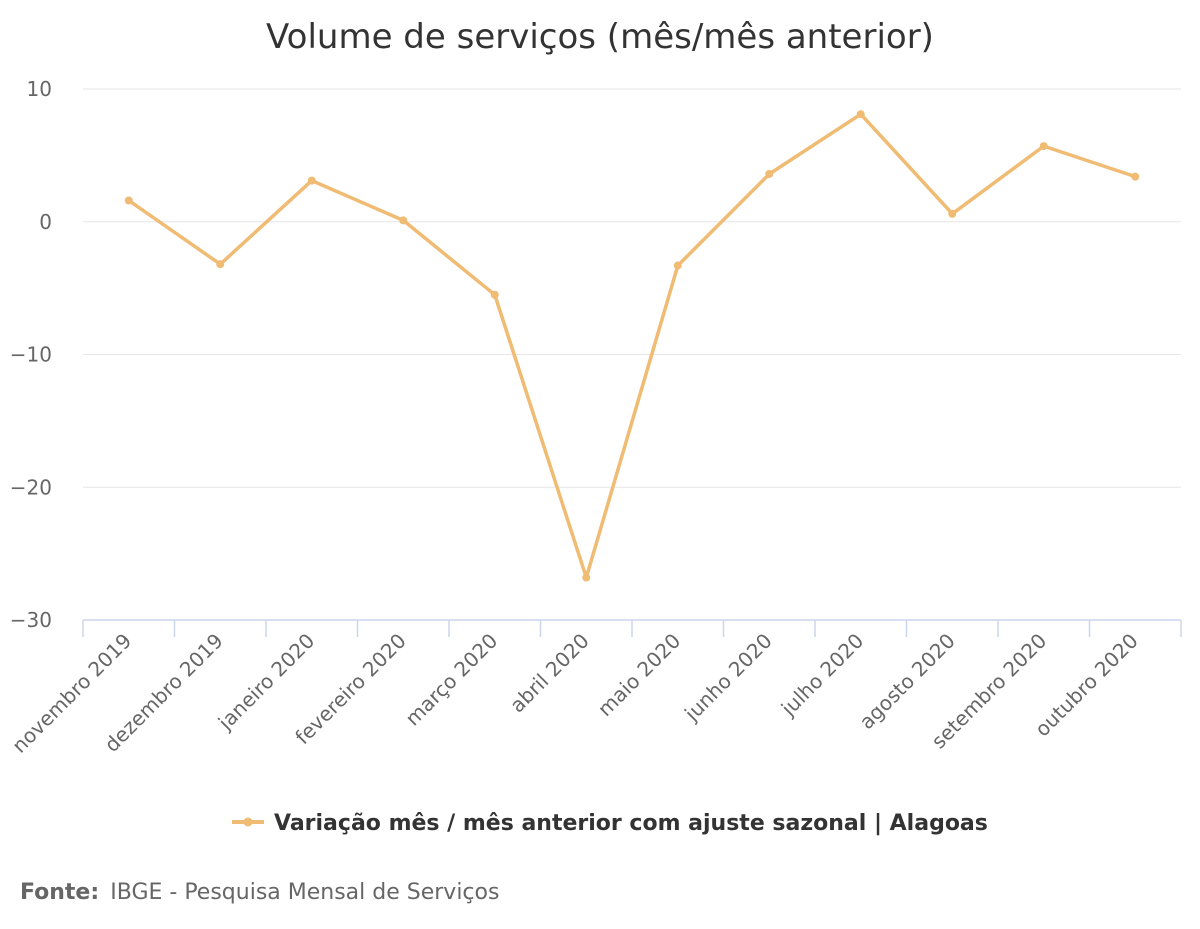 Image resolution: width=1200 pixels, height=929 pixels. I want to click on y-tick-label: 0, so click(45, 222).